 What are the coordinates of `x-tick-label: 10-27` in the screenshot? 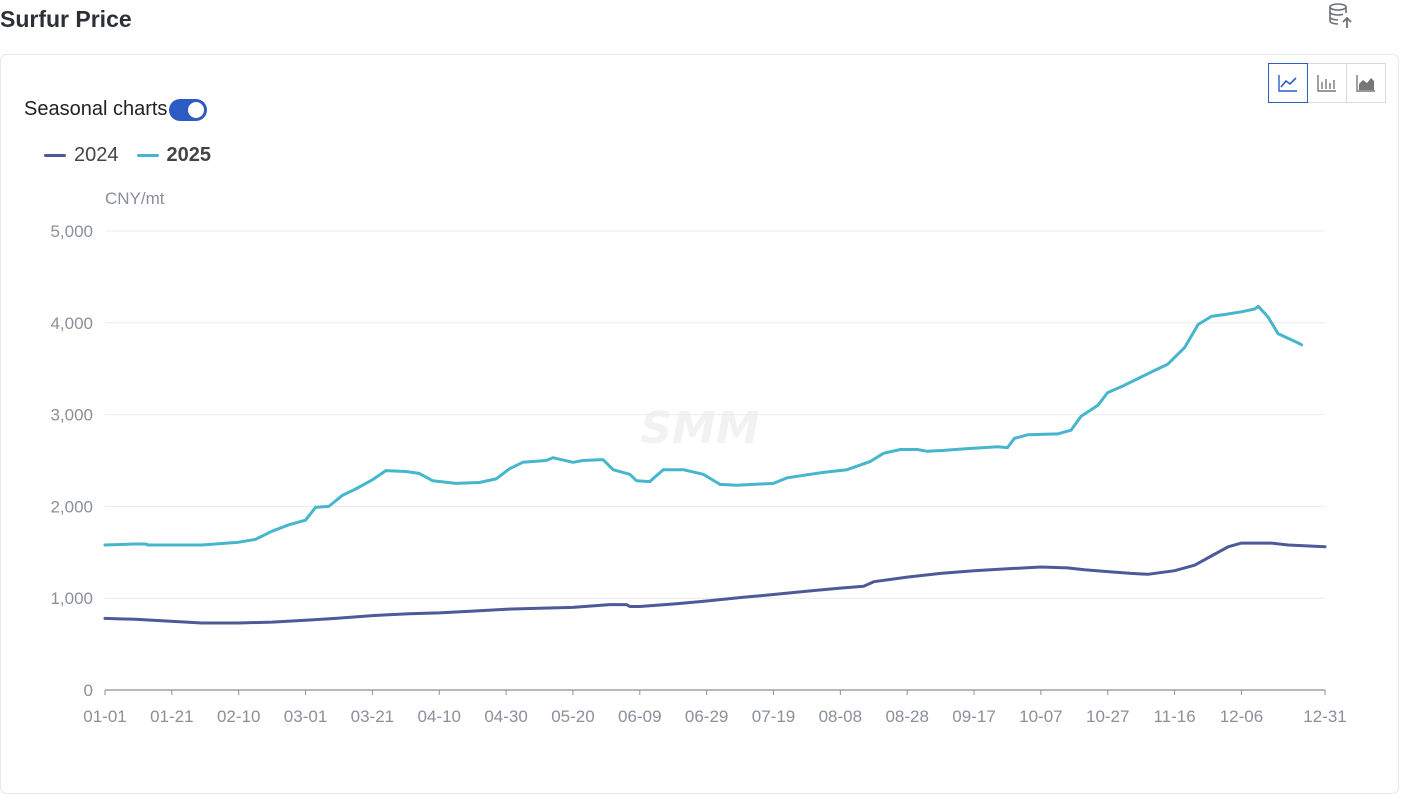 It's located at (1107, 716).